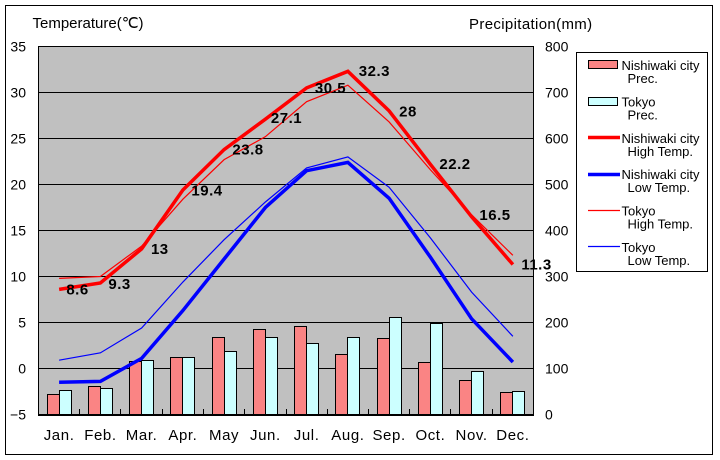 This screenshot has height=460, width=720. What do you see at coordinates (557, 368) in the screenshot?
I see `svg-text: 100` at bounding box center [557, 368].